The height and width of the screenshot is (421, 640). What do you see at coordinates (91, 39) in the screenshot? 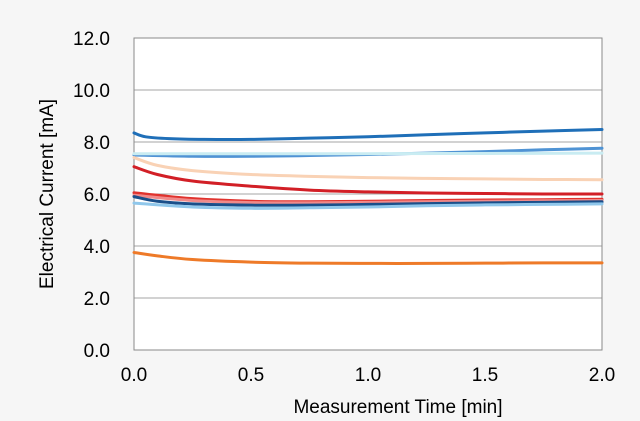
I see `y-tick-label: 12.0` at bounding box center [91, 39].